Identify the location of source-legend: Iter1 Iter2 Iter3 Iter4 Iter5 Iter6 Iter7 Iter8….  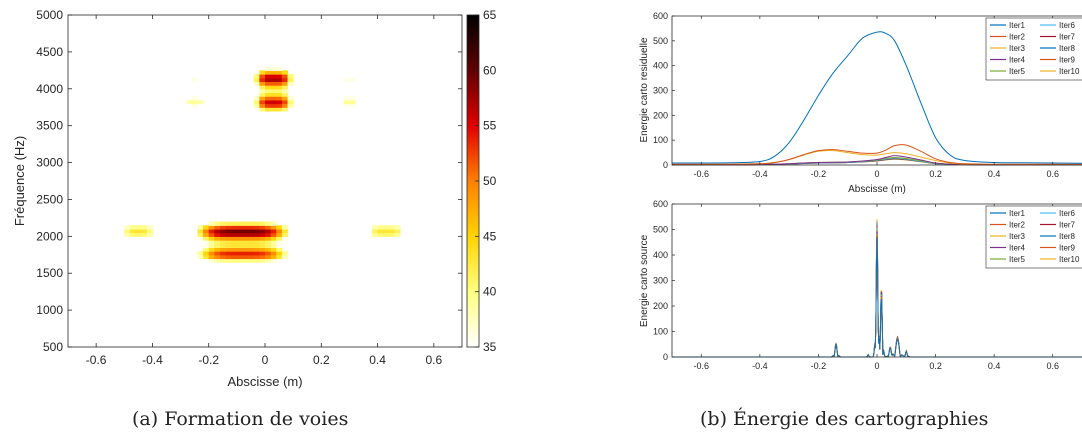
(1033, 237).